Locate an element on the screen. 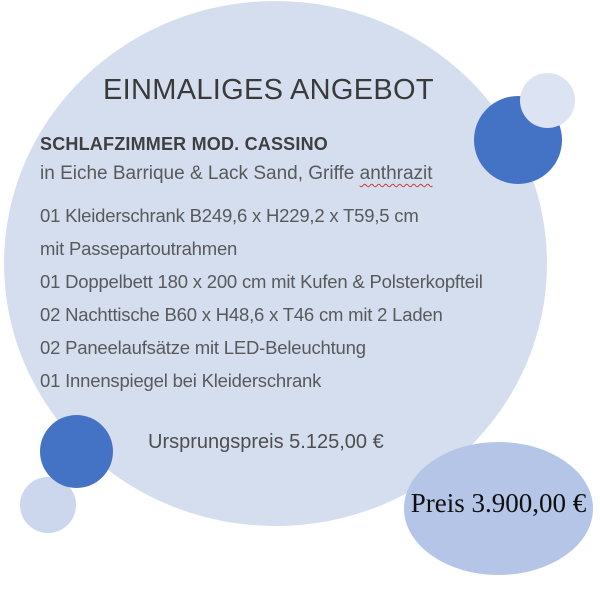 The width and height of the screenshot is (600, 600). price-ellipse is located at coordinates (498, 508).